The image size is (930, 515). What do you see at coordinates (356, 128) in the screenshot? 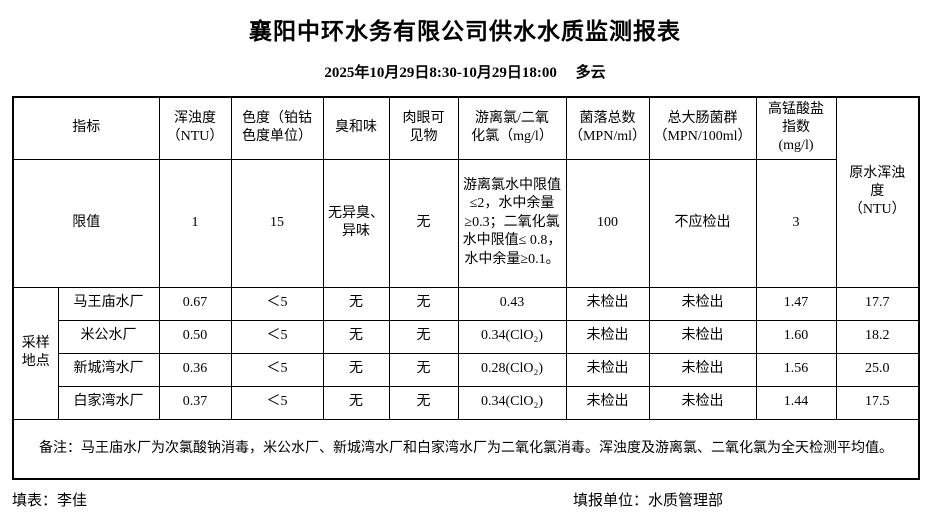
I see `col-header-odor: 臭和味` at bounding box center [356, 128].